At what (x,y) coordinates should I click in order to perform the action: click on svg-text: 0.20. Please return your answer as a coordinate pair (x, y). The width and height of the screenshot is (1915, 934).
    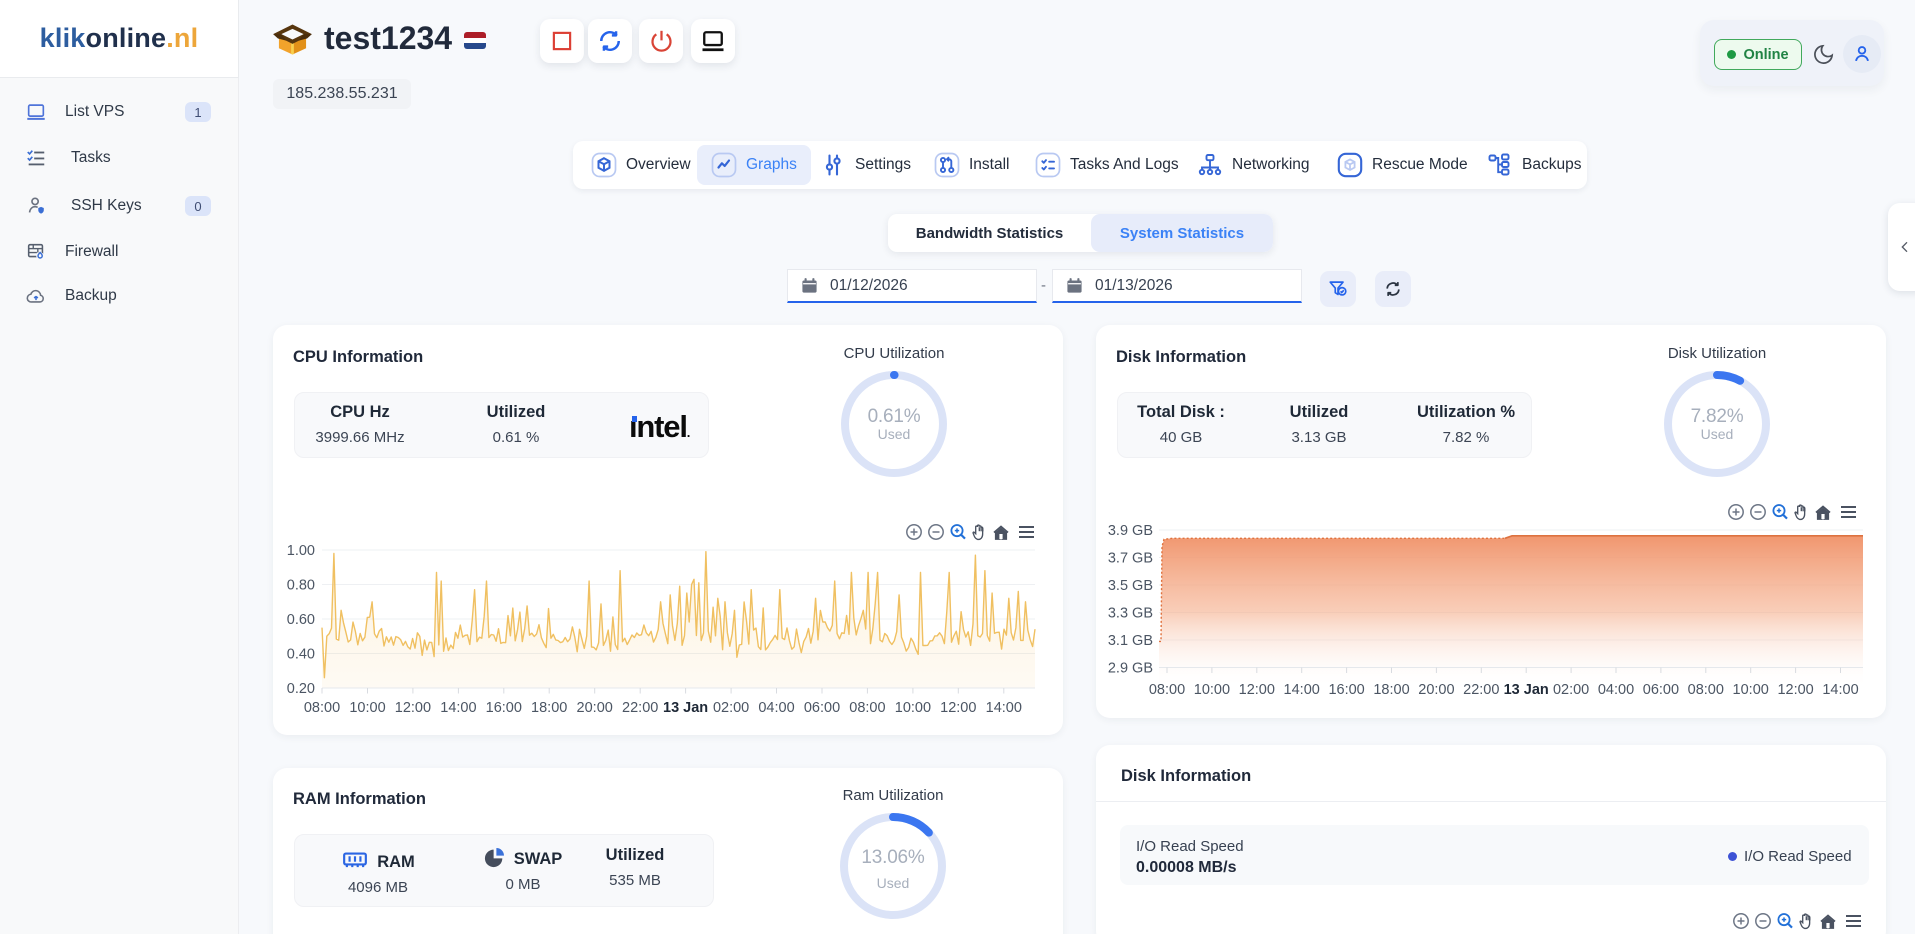
    Looking at the image, I should click on (301, 689).